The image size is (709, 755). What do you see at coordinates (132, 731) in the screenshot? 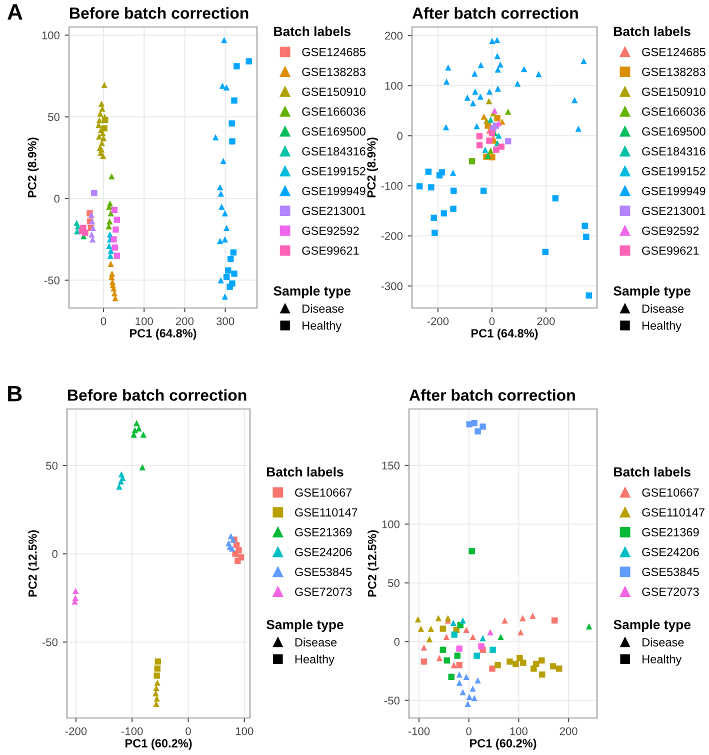
I see `x-tick-label: -100` at bounding box center [132, 731].